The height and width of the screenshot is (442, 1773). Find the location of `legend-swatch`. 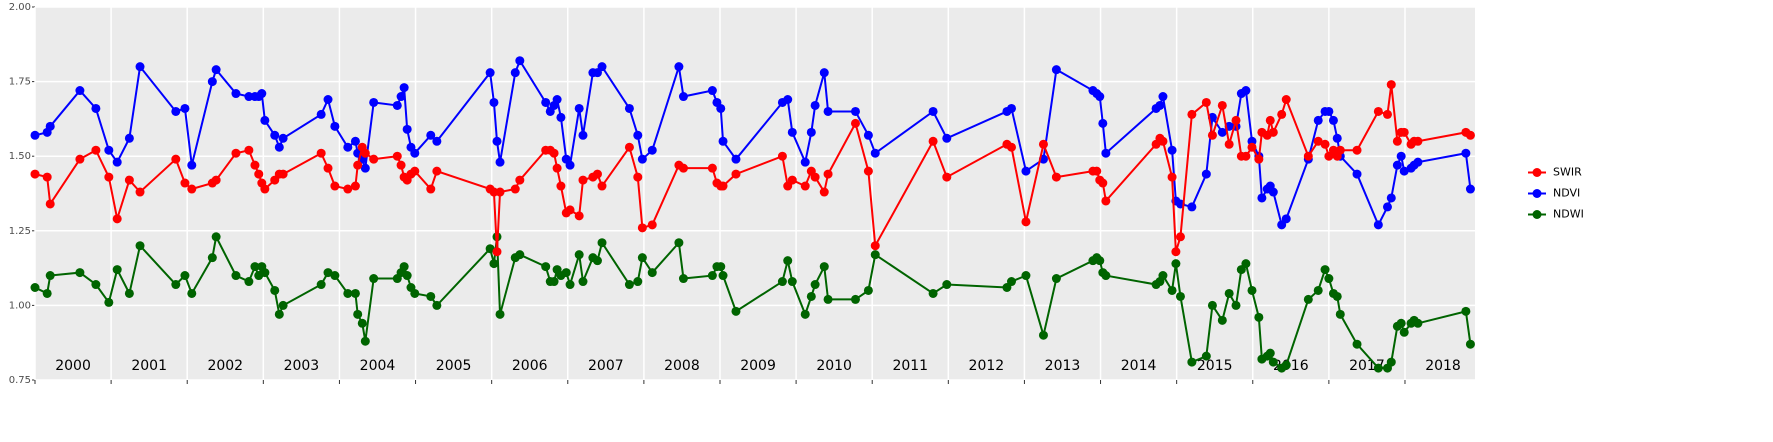

legend-swatch is located at coordinates (1537, 214).